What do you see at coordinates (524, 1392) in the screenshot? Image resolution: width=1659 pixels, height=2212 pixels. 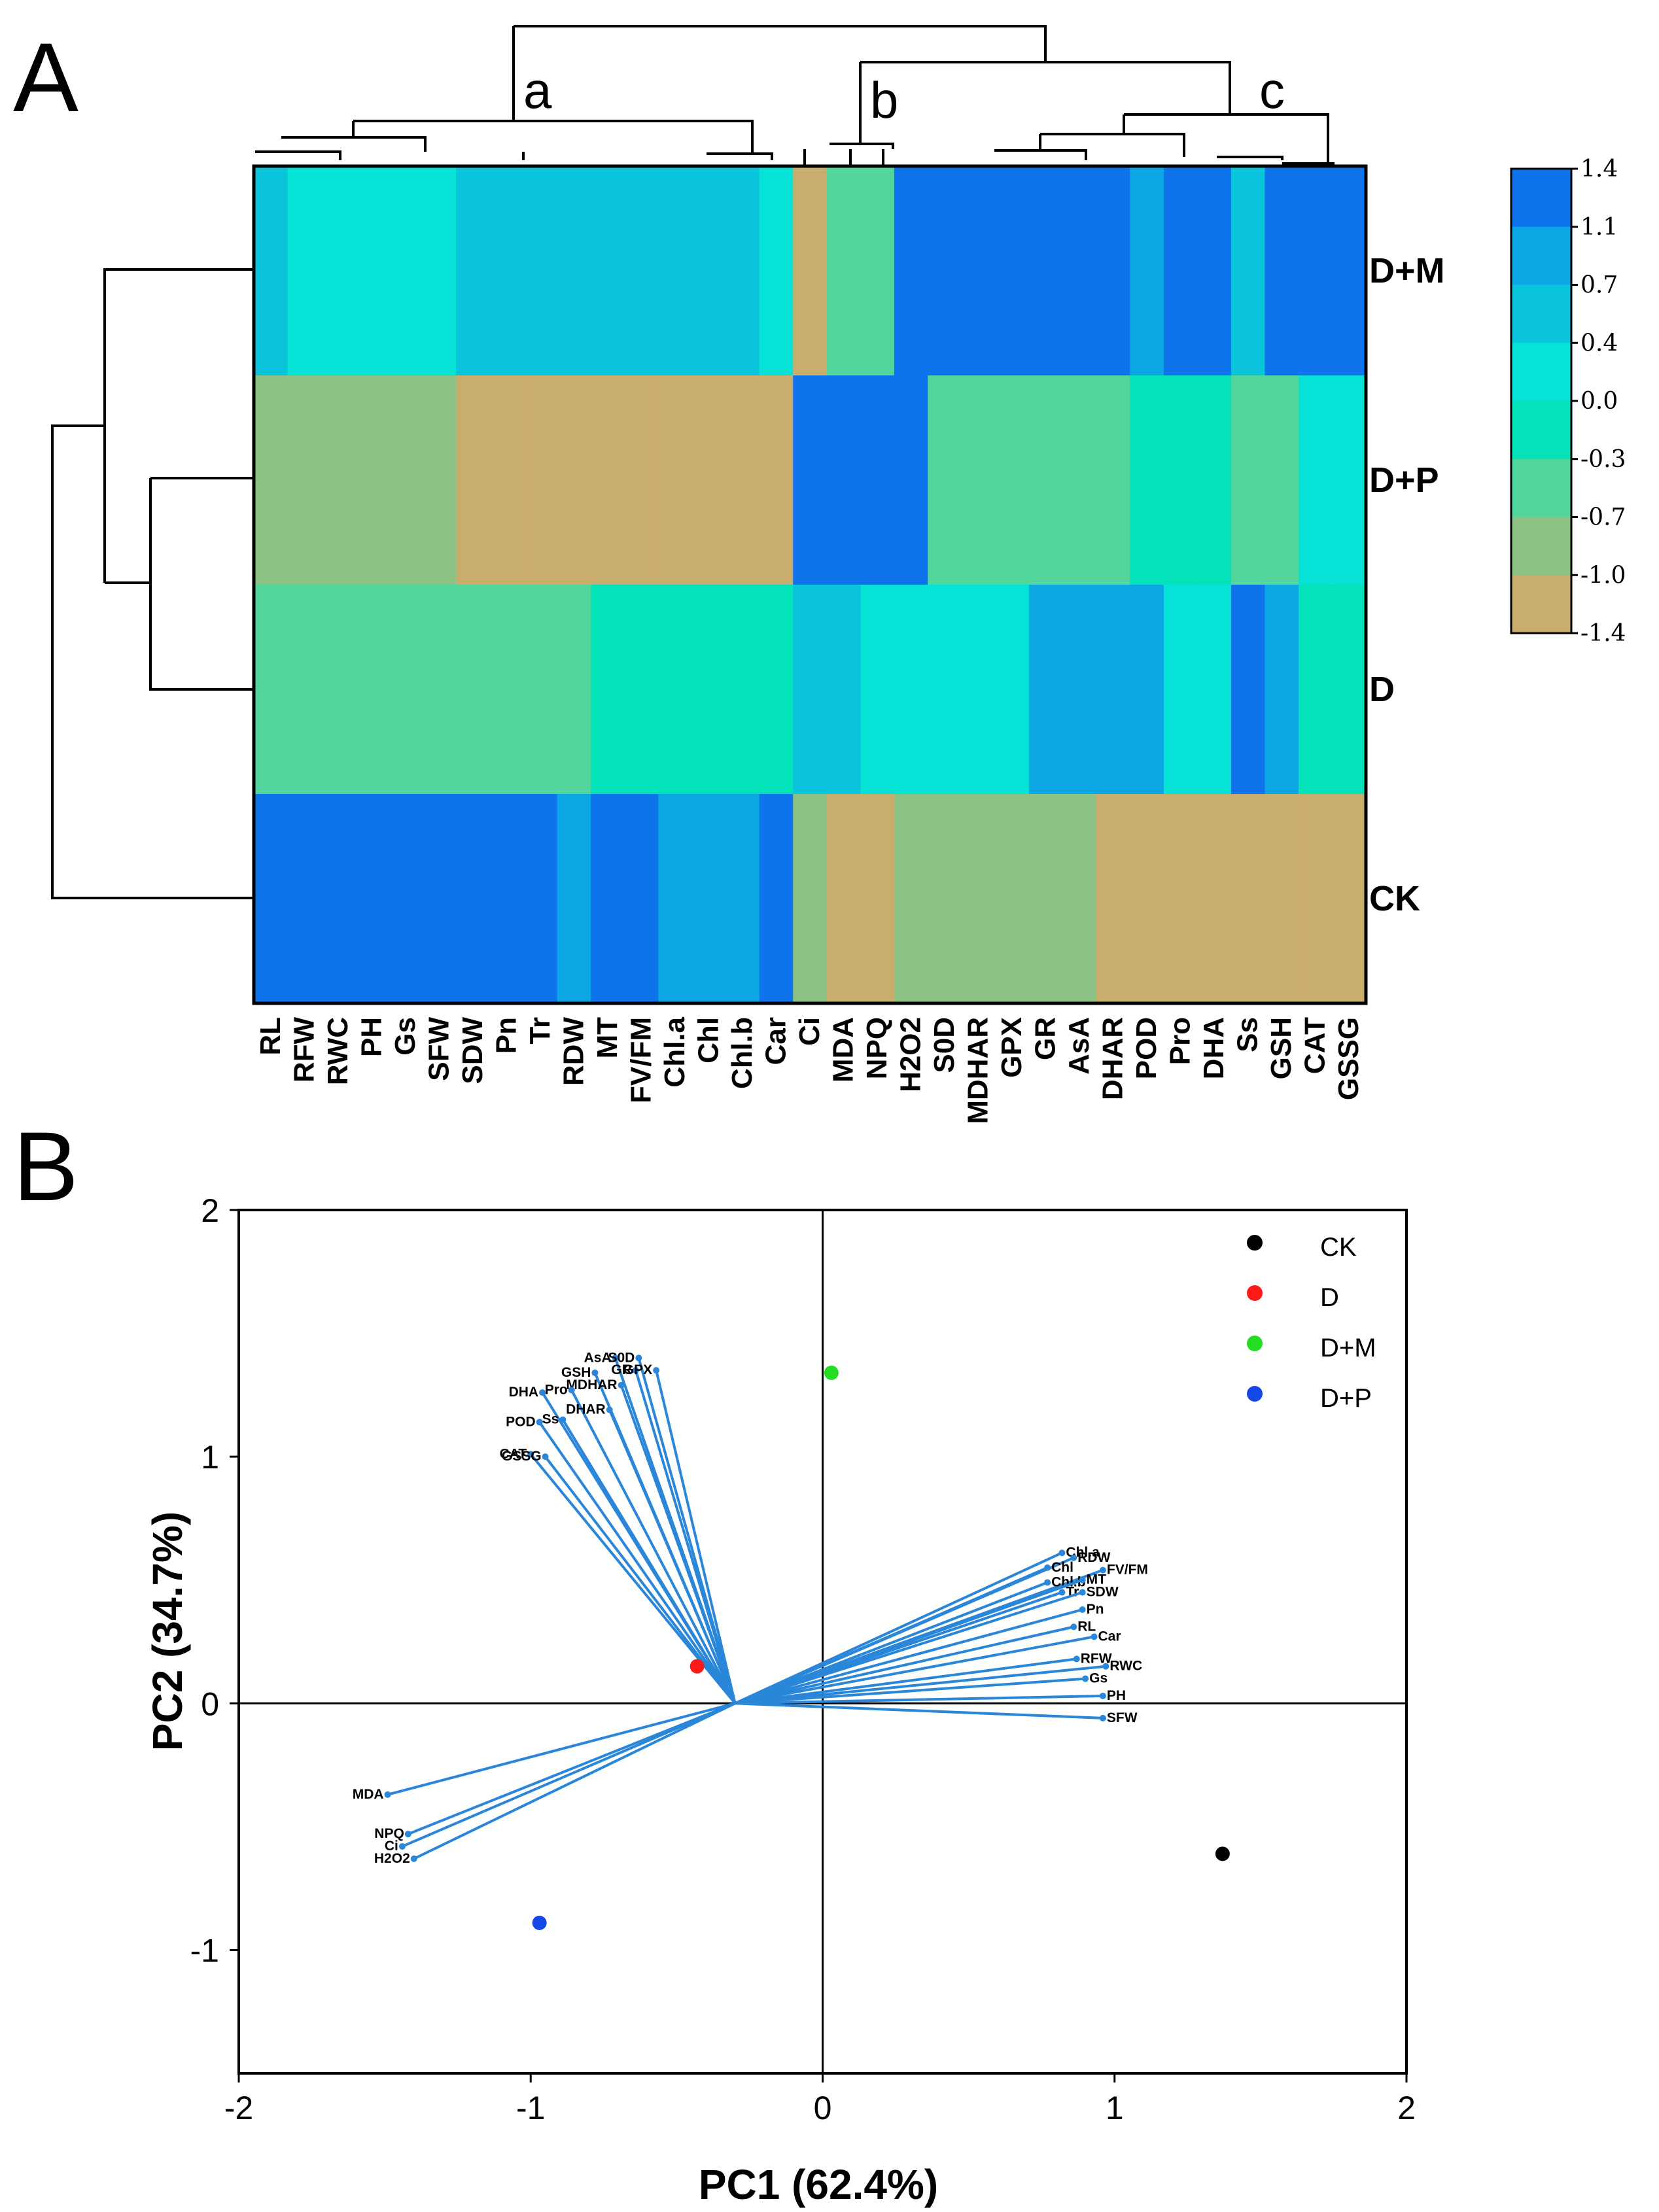 I see `loading-label: DHA` at bounding box center [524, 1392].